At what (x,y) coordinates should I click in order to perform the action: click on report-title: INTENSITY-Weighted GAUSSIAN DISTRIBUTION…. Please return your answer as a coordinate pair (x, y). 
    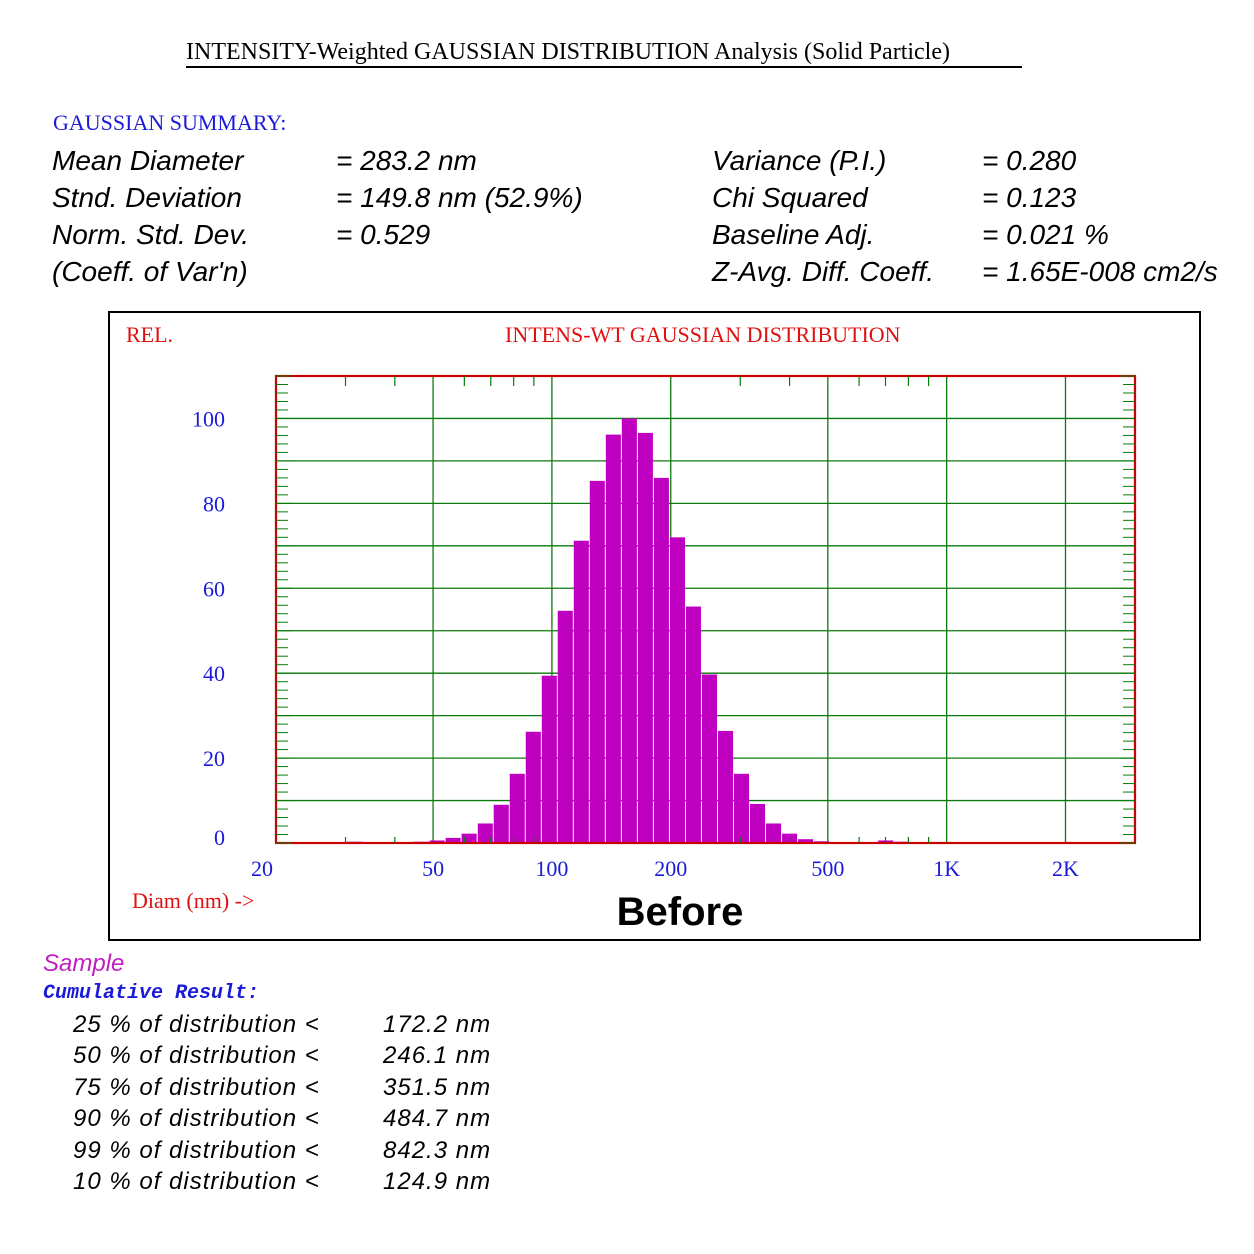
    Looking at the image, I should click on (604, 53).